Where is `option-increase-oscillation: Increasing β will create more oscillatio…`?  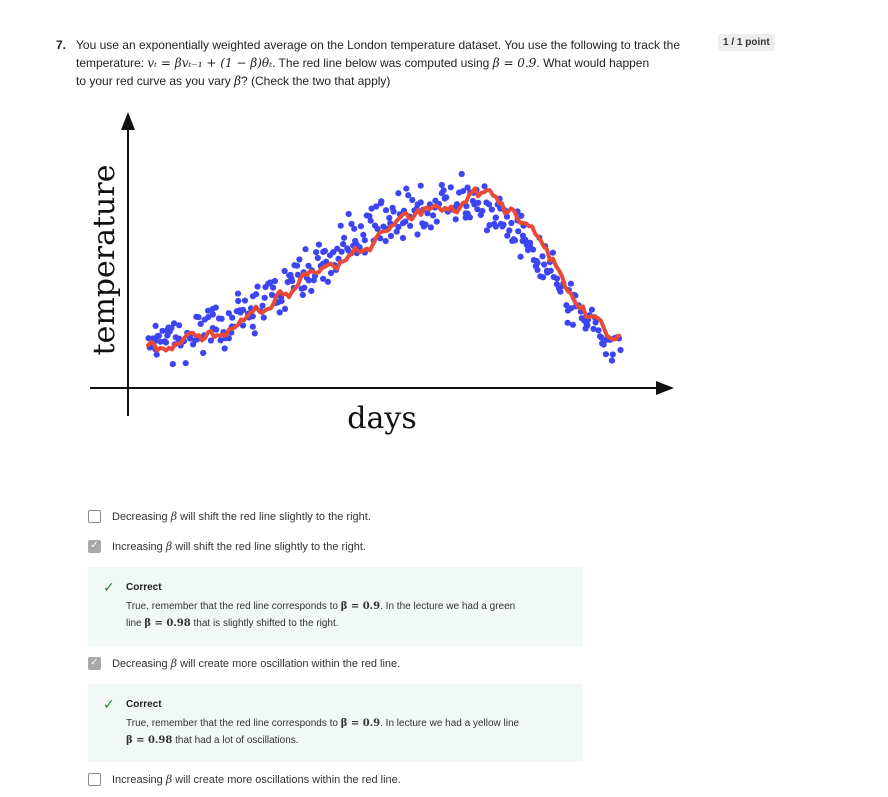
option-increase-oscillation: Increasing β will create more oscillatio… is located at coordinates (244, 779).